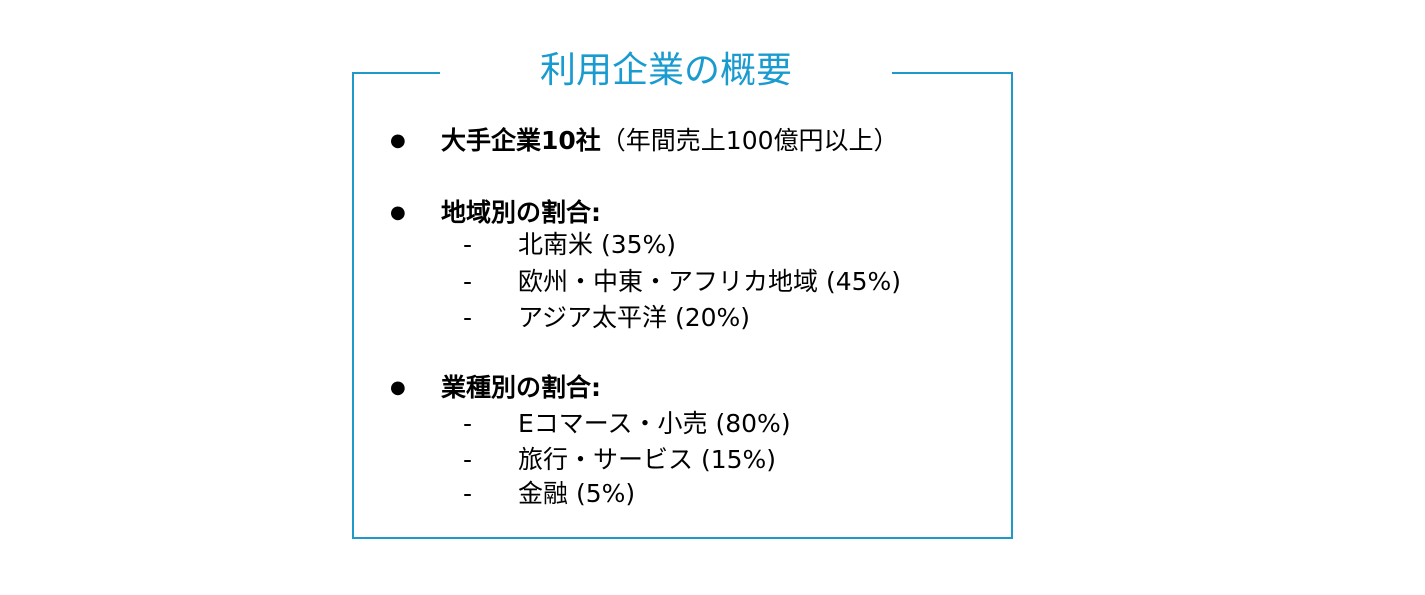  Describe the element at coordinates (749, 140) in the screenshot. I see `item-text: （年間売上100億円以上）` at that location.